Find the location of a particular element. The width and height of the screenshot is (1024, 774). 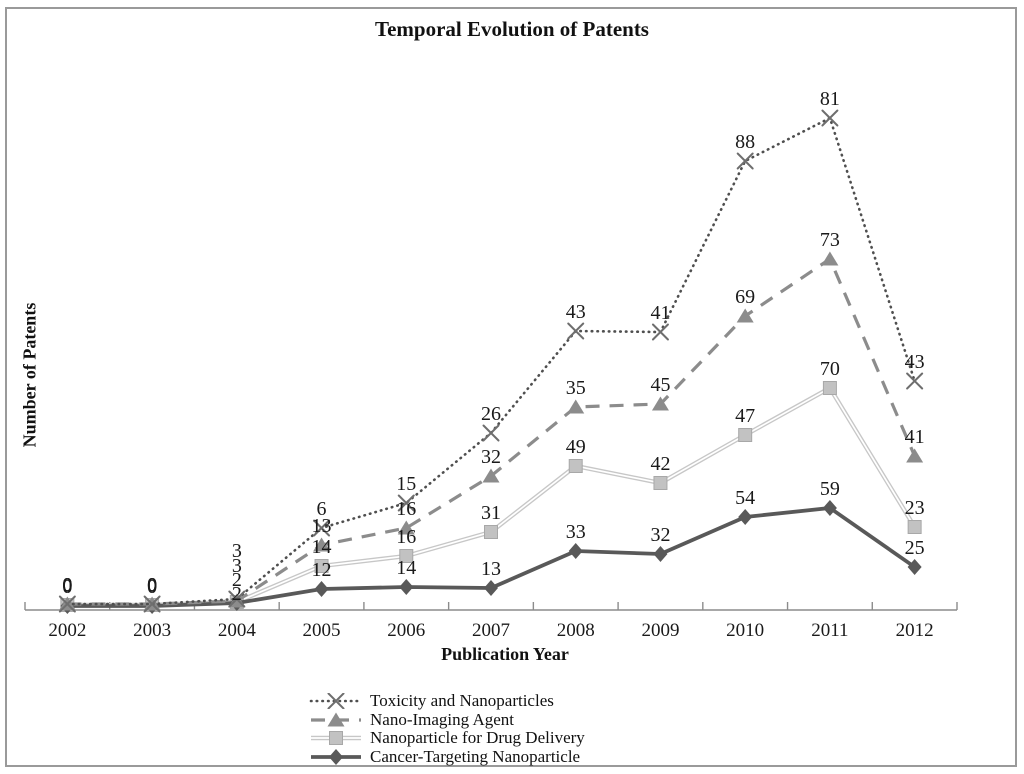

x-tick-label: 2006 is located at coordinates (406, 630).